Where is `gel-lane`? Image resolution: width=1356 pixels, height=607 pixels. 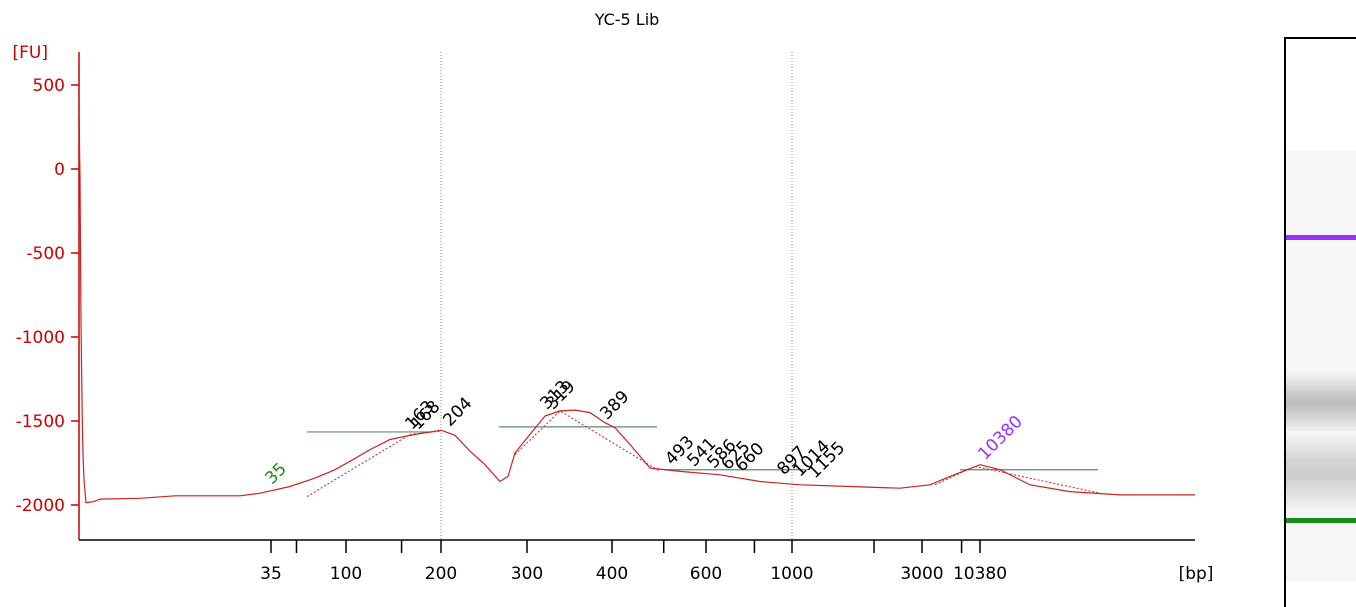 gel-lane is located at coordinates (1320, 322).